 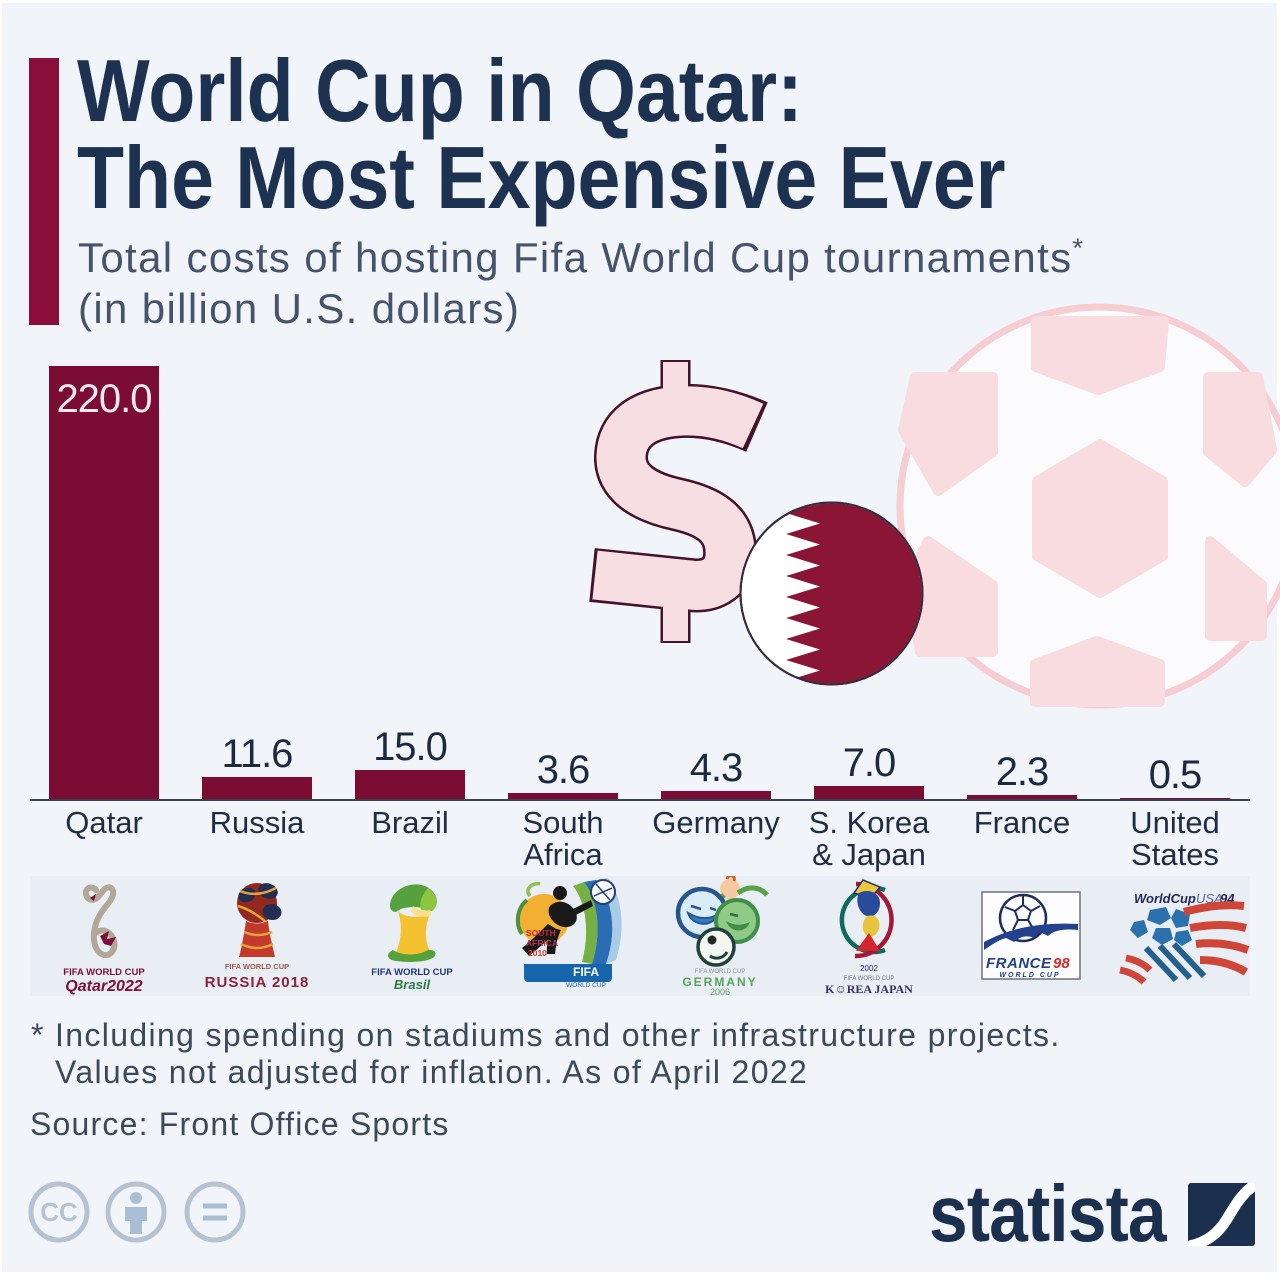 I want to click on svg-text: 98, so click(x=1061, y=963).